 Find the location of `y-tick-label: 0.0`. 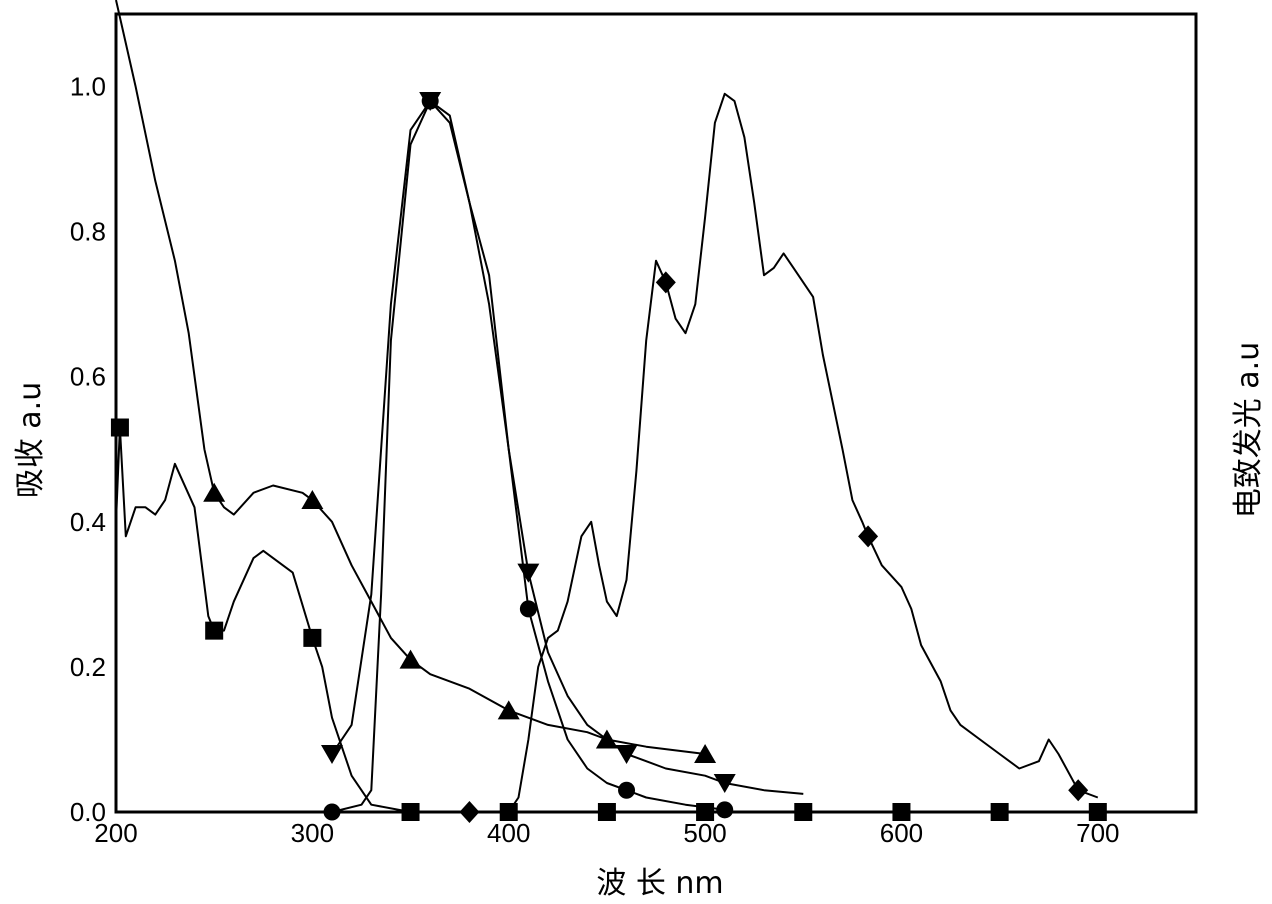

y-tick-label: 0.0 is located at coordinates (88, 812).